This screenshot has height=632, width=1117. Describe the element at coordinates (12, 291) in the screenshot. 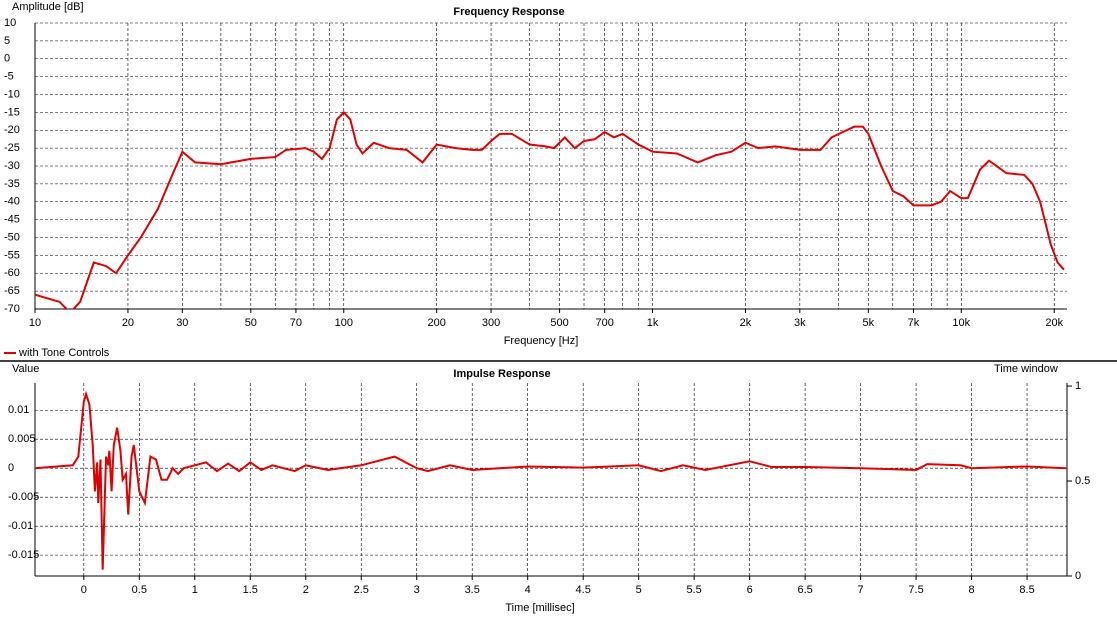

I see `y-tick-label: -65` at that location.